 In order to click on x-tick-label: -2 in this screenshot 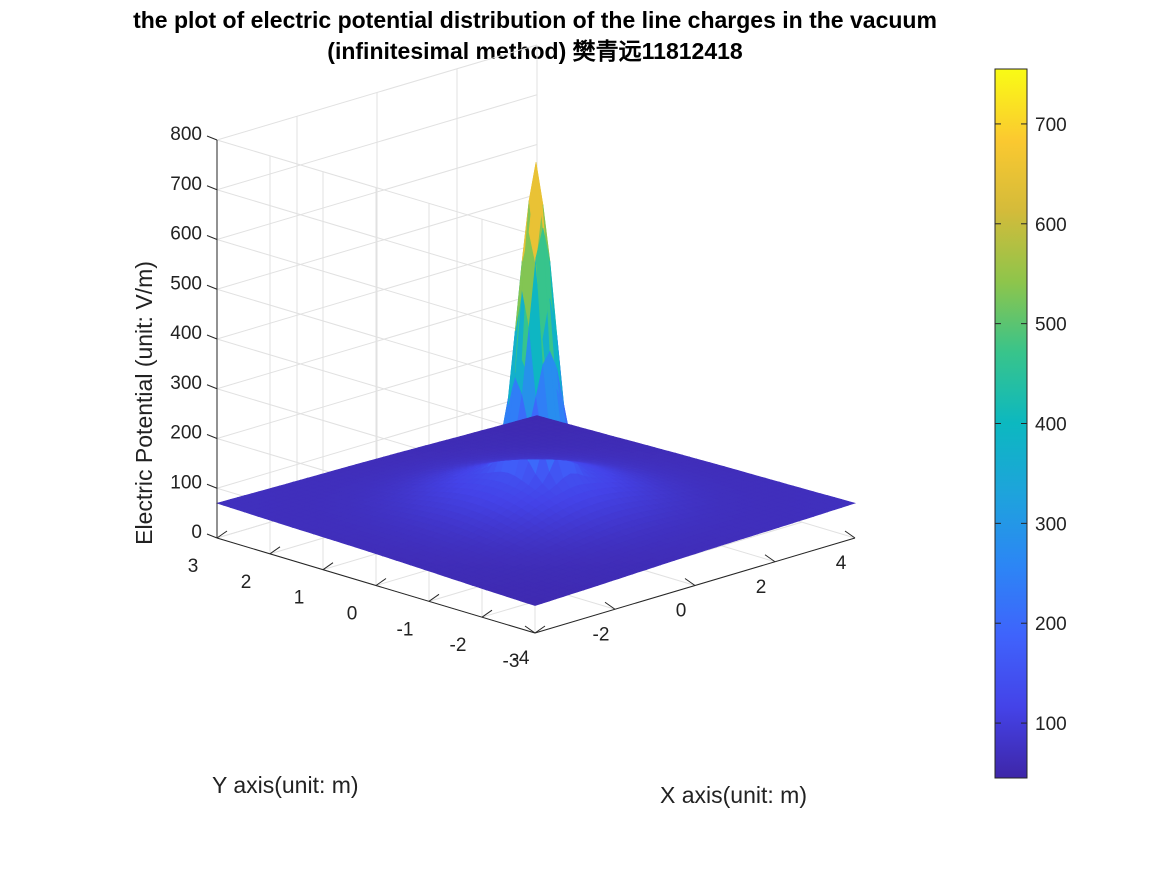, I will do `click(601, 634)`.